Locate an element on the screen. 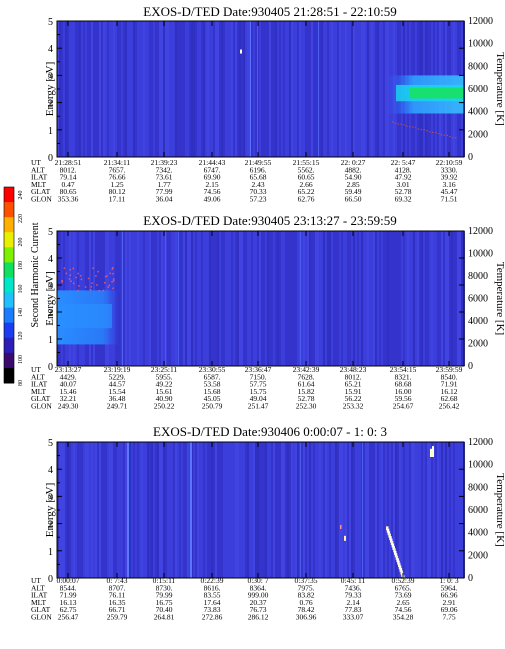 Image resolution: width=505 pixels, height=649 pixels. footer-cell: 1.77 is located at coordinates (163, 184).